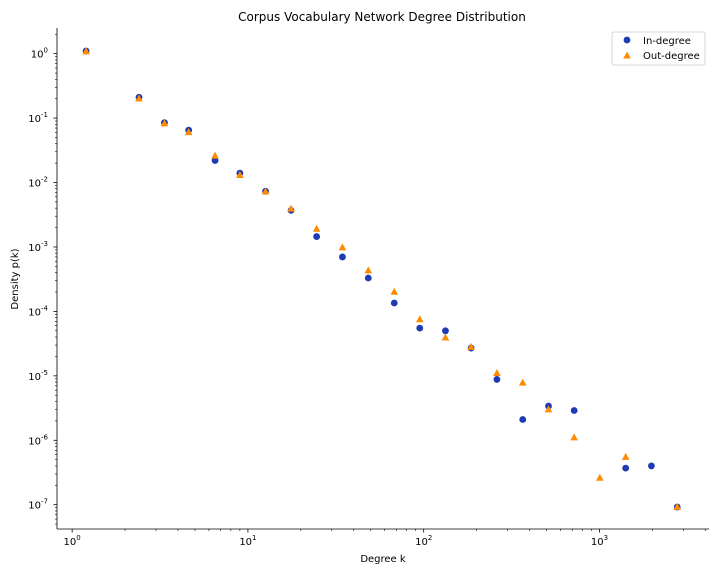 Image resolution: width=720 pixels, height=580 pixels. I want to click on y-tick-label-exponent: -2, so click(44, 180).